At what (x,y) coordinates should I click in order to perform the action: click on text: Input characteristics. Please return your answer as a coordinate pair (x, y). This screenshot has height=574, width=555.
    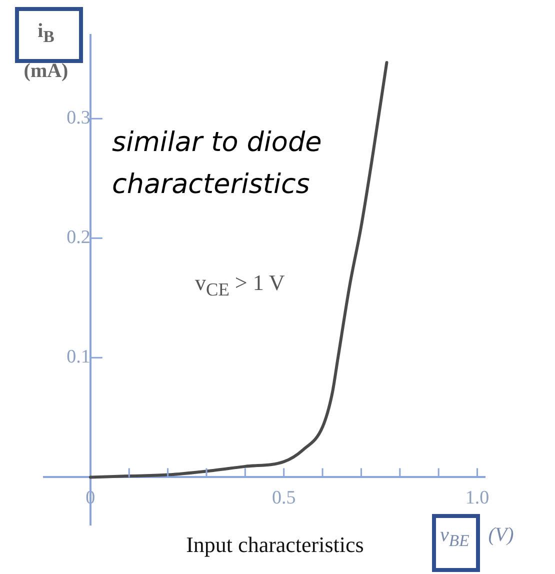
    Looking at the image, I should click on (275, 545).